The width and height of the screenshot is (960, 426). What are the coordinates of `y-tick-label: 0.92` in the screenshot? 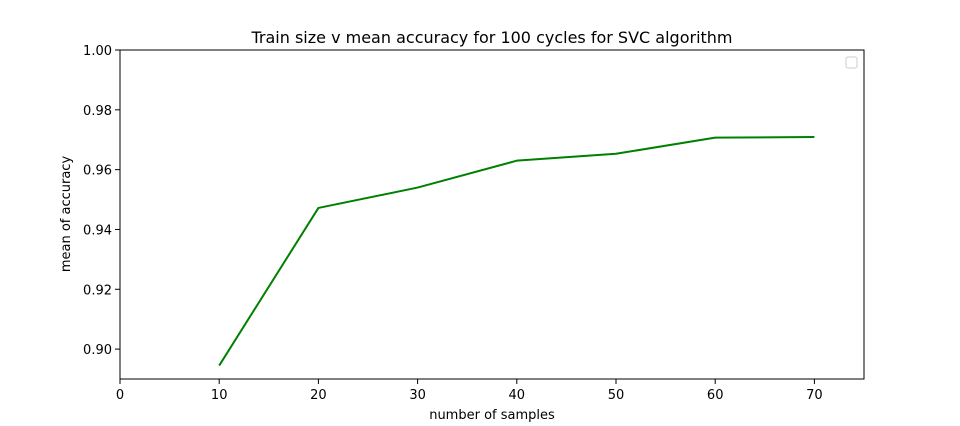 It's located at (97, 290).